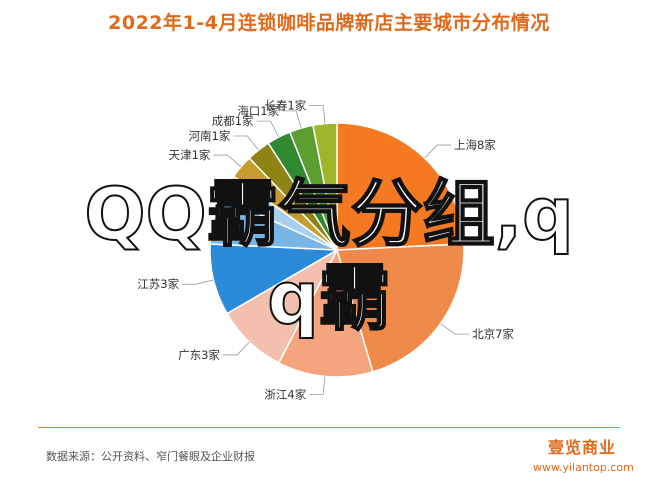  What do you see at coordinates (329, 23) in the screenshot?
I see `chart-title: 2022年1-4月连锁咖啡品牌新店主要城市分布情况` at bounding box center [329, 23].